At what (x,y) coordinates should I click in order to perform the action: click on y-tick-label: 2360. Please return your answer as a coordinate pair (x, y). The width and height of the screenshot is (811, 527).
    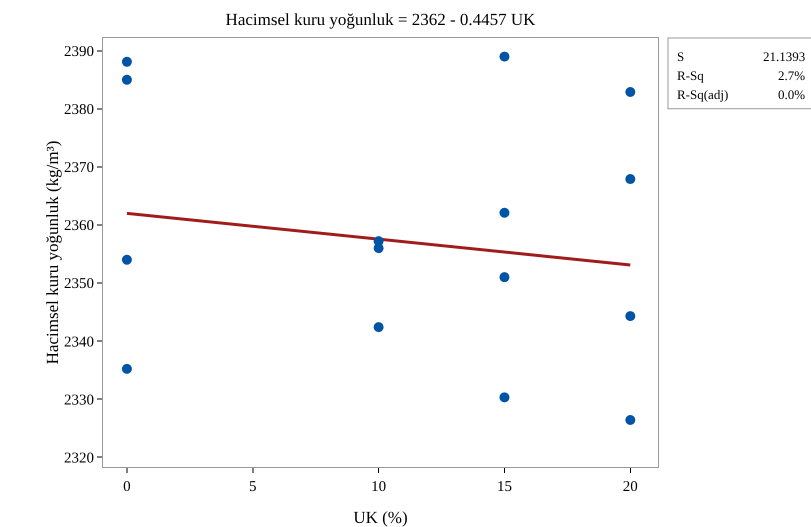
    Looking at the image, I should click on (79, 226).